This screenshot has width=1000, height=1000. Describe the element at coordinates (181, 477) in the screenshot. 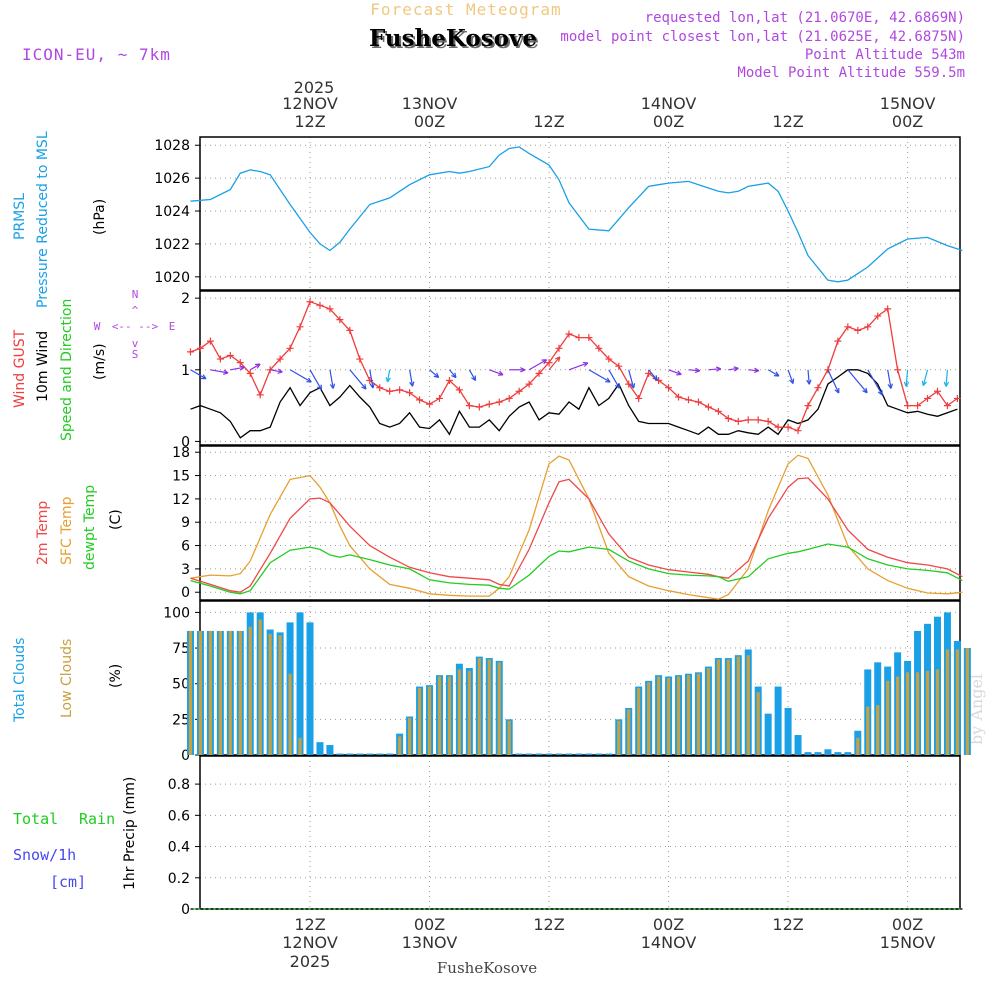

I see `y-tick-label: 15` at that location.